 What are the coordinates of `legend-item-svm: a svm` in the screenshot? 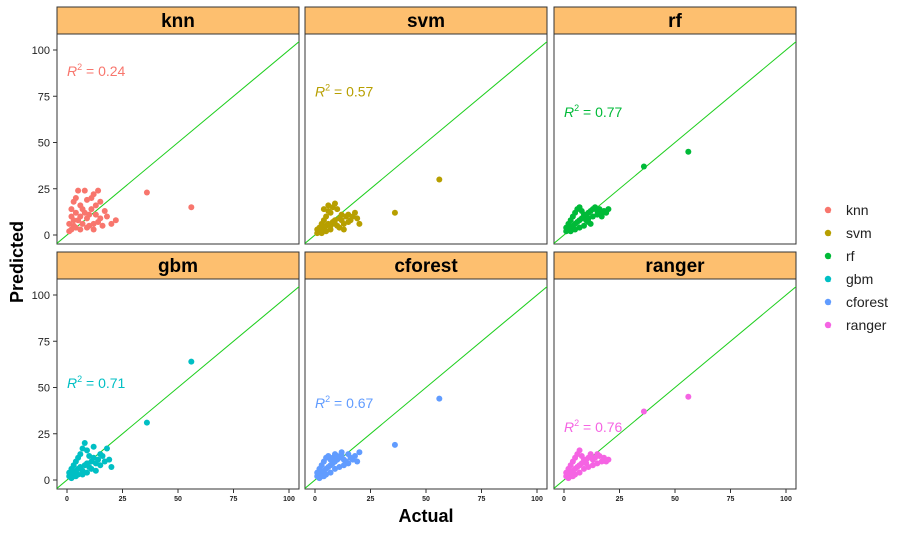 It's located at (848, 233).